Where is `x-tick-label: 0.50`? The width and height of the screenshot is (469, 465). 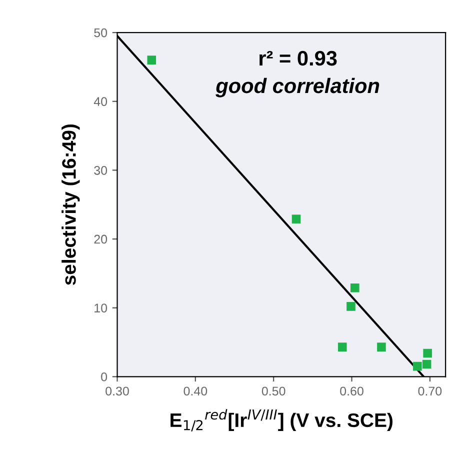 x-tick-label: 0.50 is located at coordinates (274, 391).